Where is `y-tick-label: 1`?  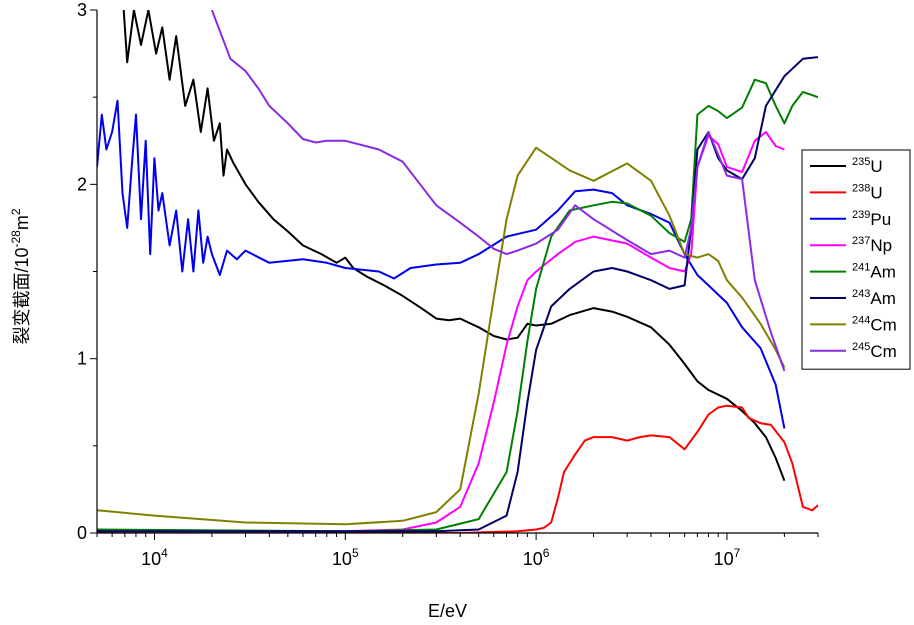 y-tick-label: 1 is located at coordinates (82, 359).